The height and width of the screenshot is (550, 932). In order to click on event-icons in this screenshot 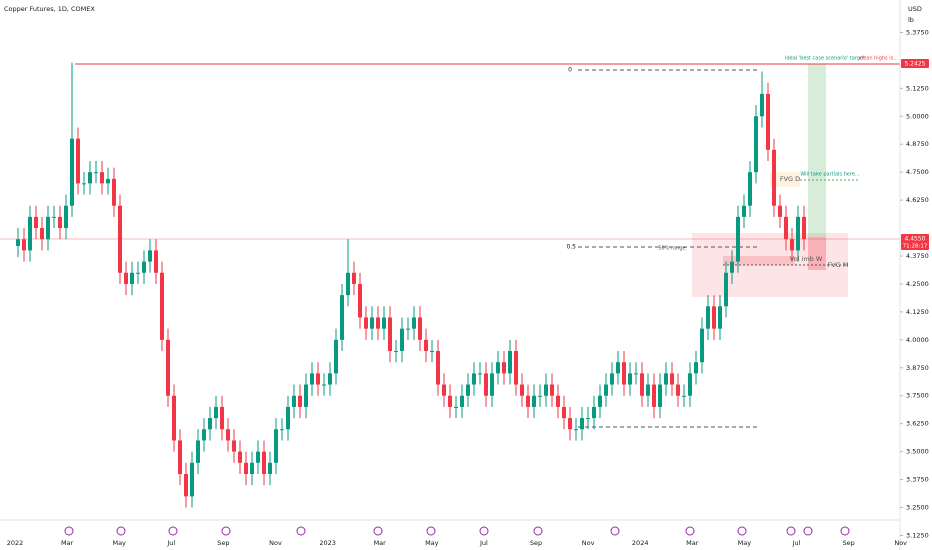, I will do `click(457, 531)`.